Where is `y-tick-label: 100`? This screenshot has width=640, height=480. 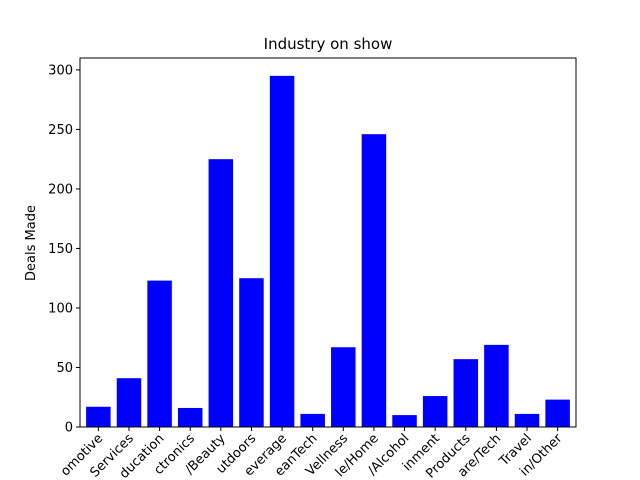
y-tick-label: 100 is located at coordinates (60, 308).